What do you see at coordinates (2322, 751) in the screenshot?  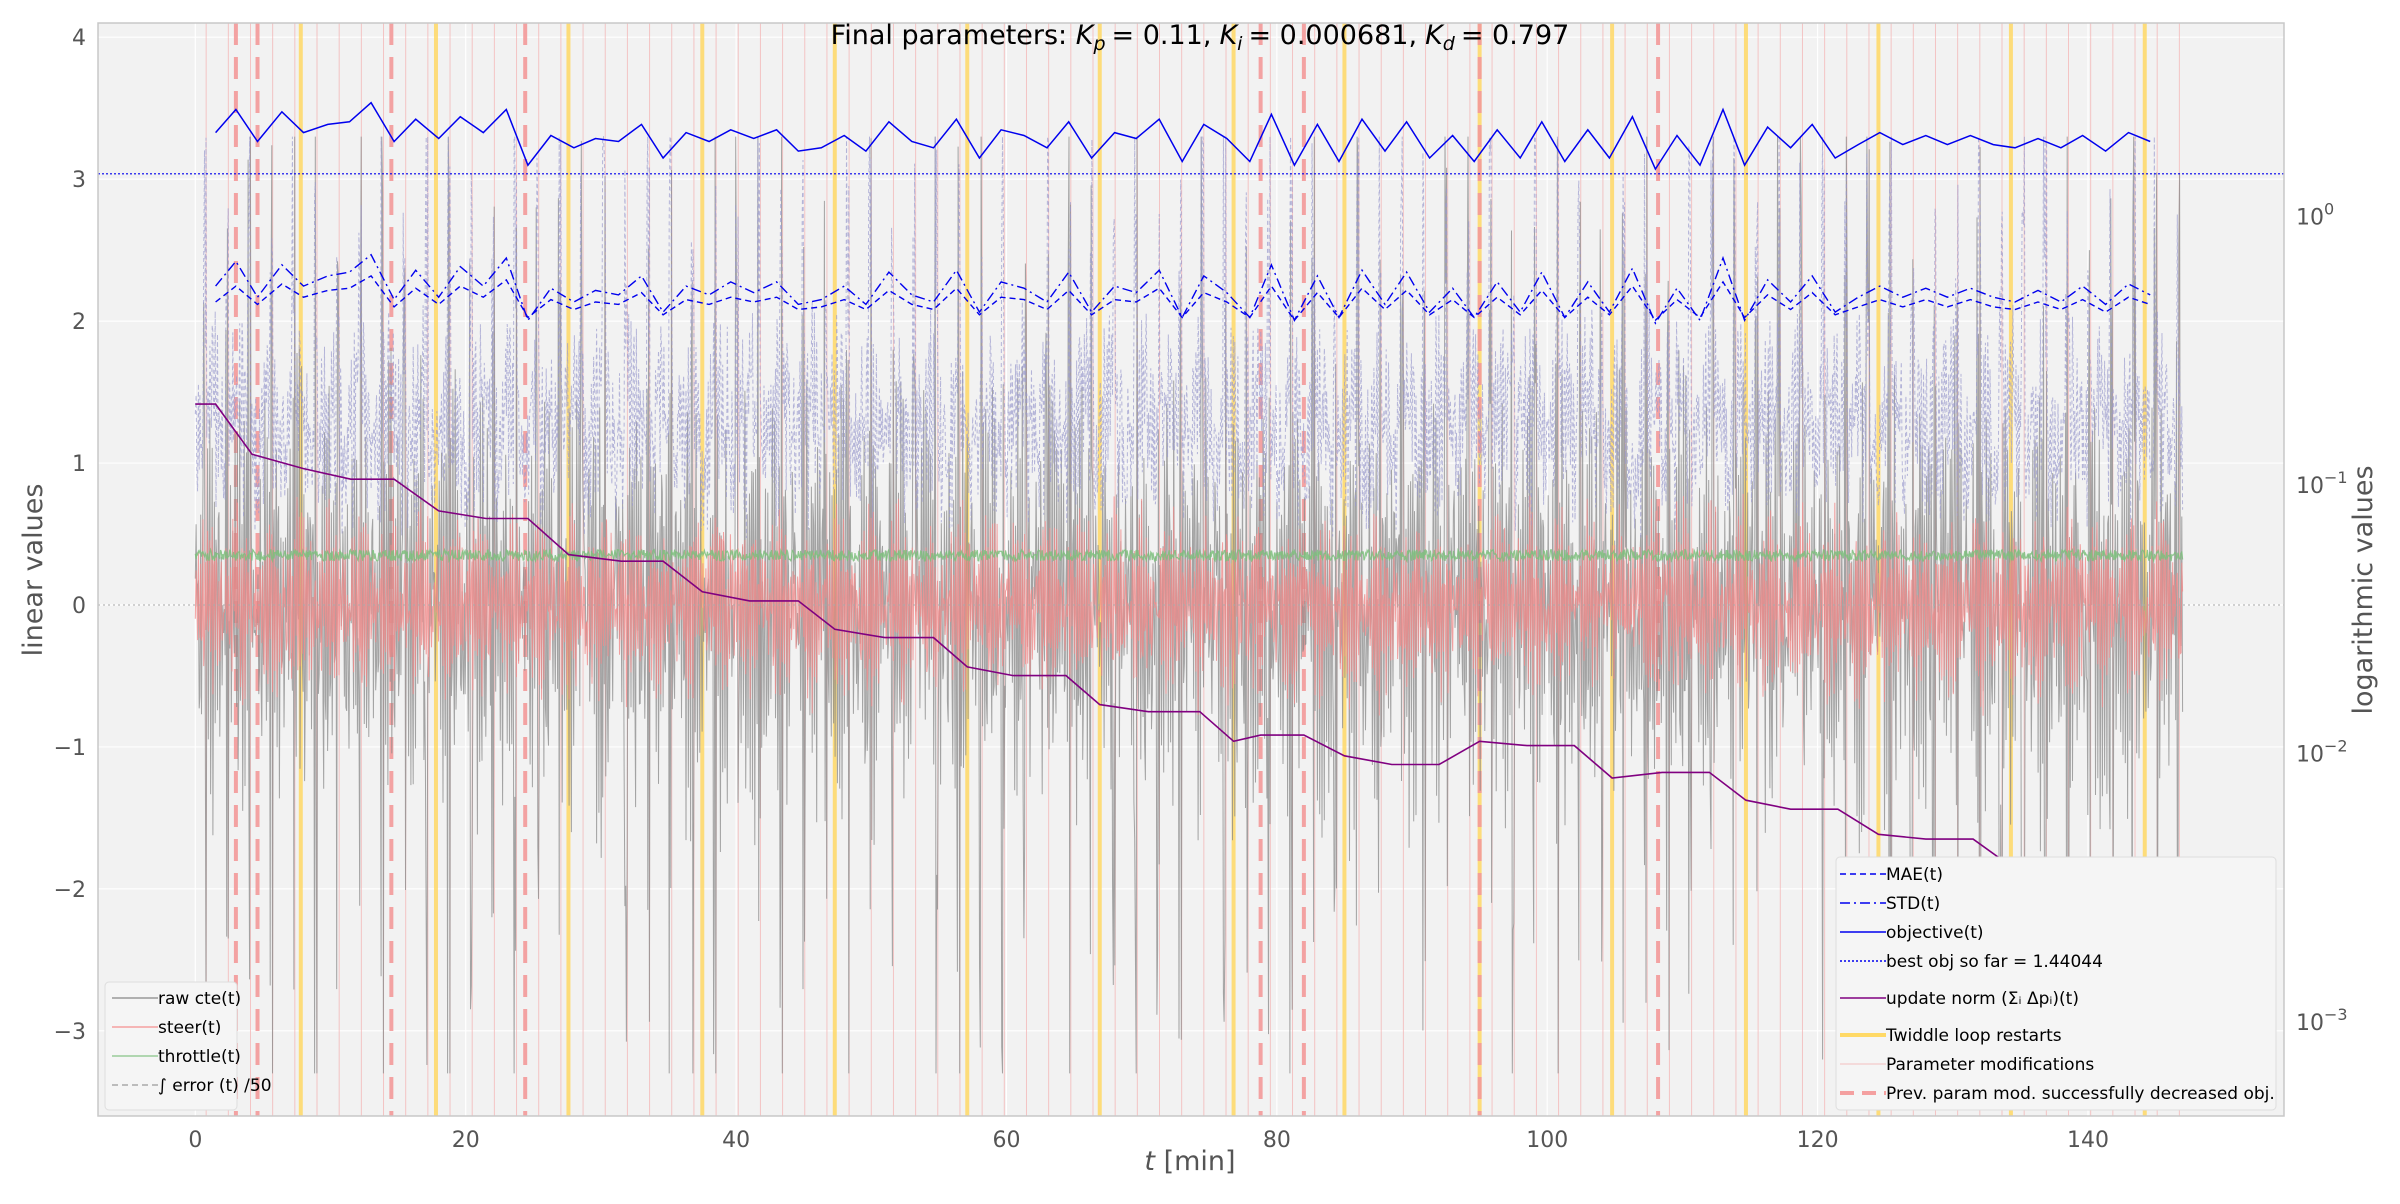 I see `y-right-tick-label: 10⁻²` at bounding box center [2322, 751].